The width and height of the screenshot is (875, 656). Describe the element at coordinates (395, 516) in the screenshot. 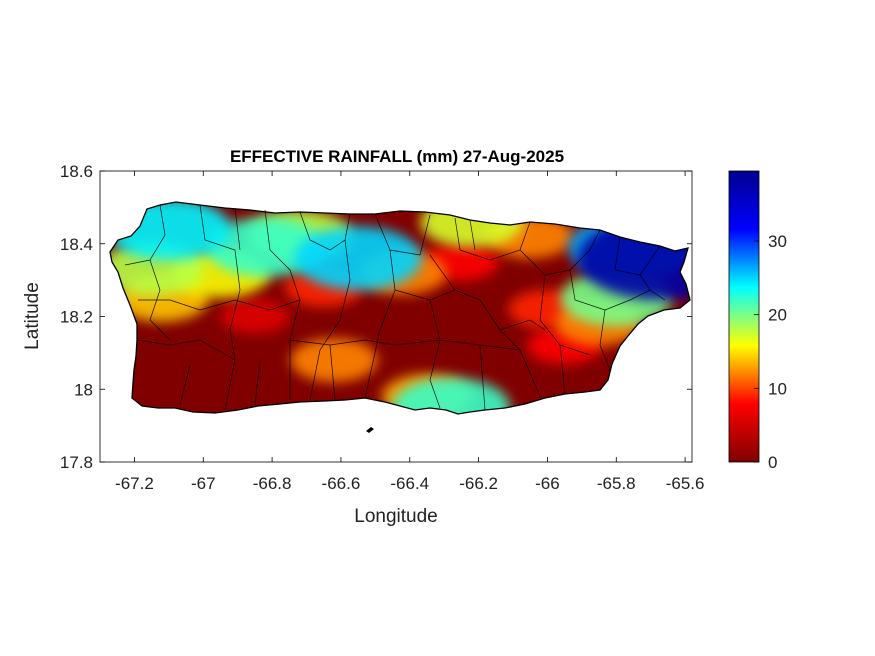

I see `x-axis-label: Longitude` at that location.